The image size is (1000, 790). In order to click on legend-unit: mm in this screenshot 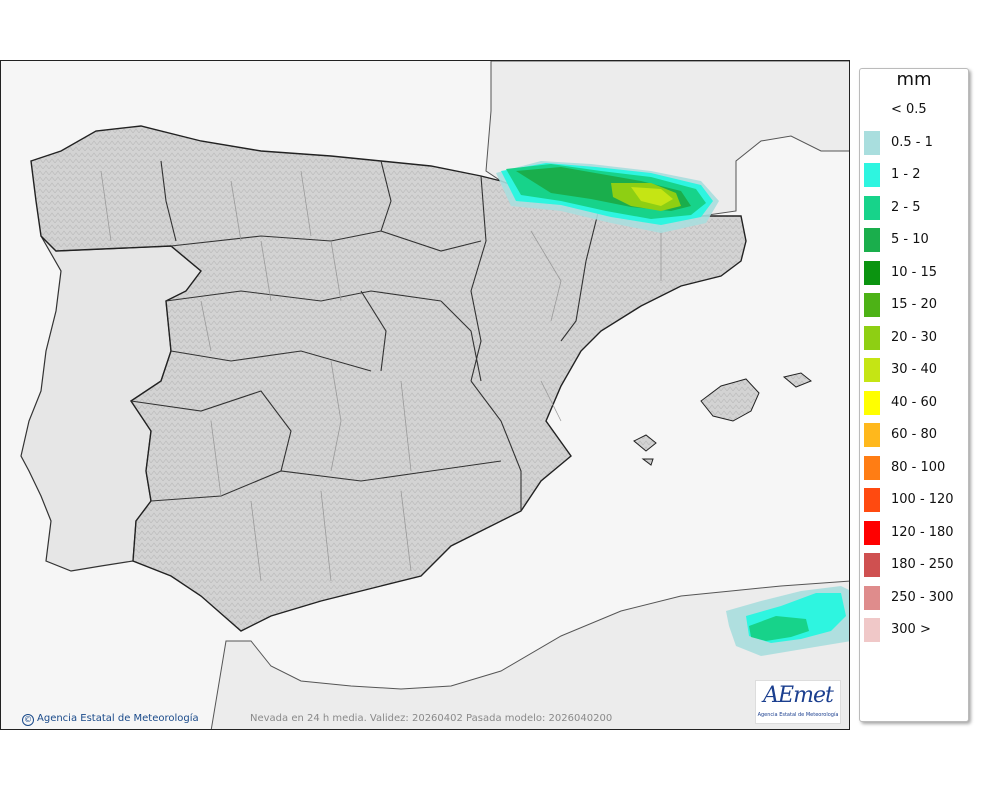, I will do `click(914, 79)`.